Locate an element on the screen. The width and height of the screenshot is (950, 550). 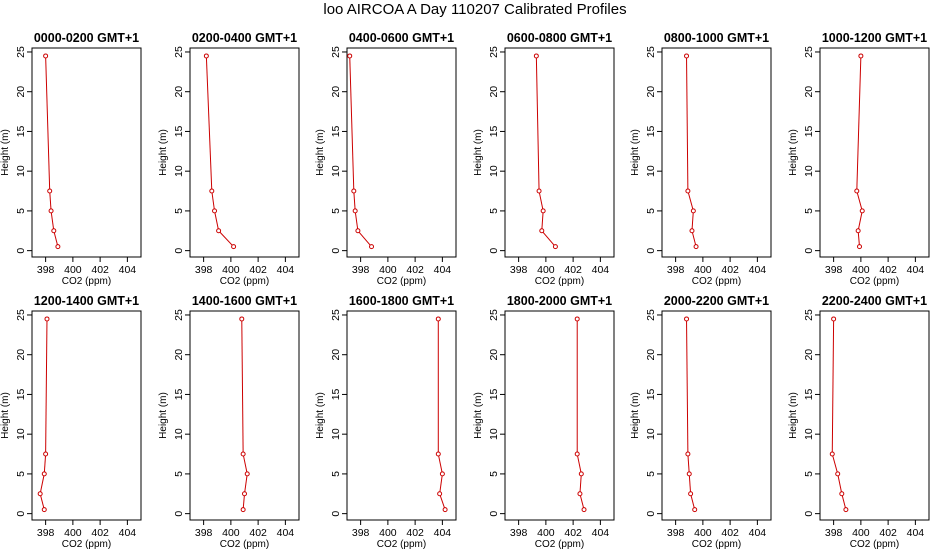
chart-title: 0200-0400 GMT+1 is located at coordinates (244, 38).